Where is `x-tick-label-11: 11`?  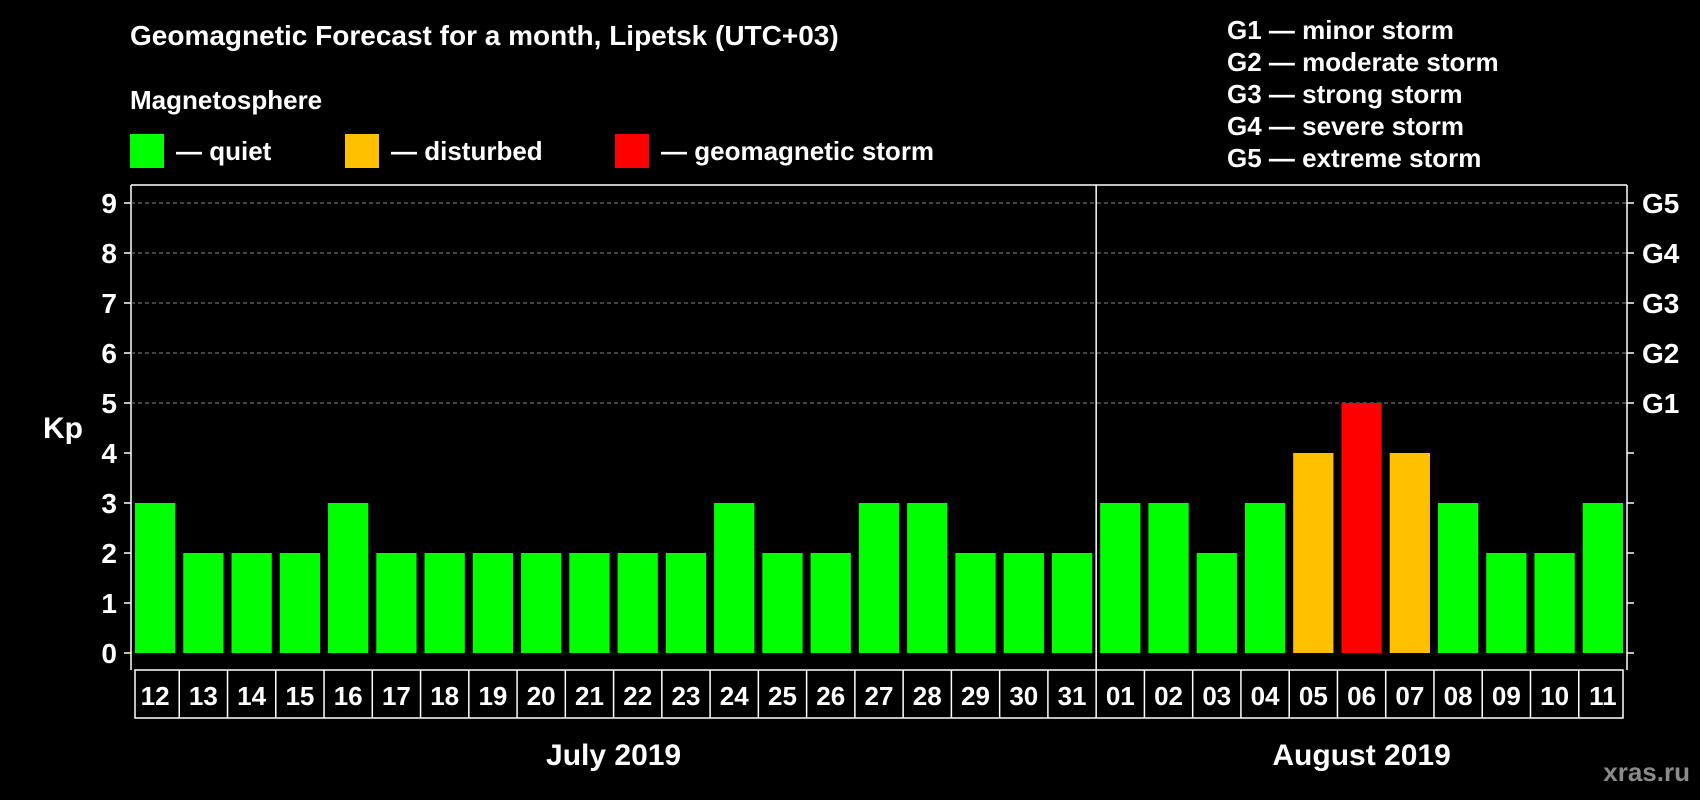
x-tick-label-11: 11 is located at coordinates (1603, 696).